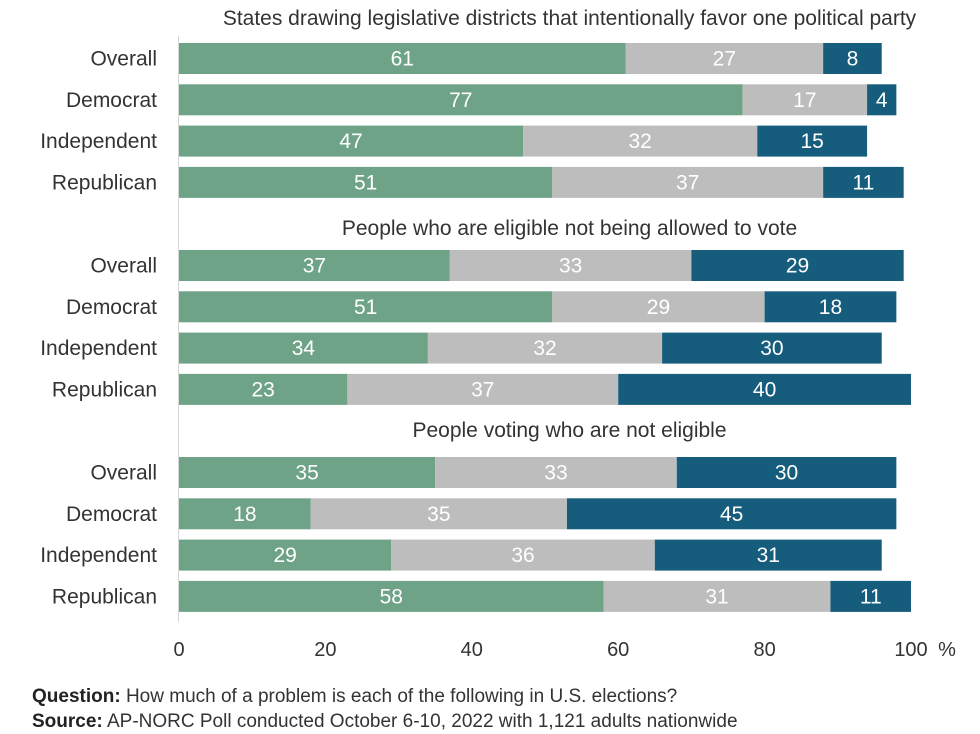 This screenshot has height=734, width=980. I want to click on x-tick-label: 60, so click(618, 650).